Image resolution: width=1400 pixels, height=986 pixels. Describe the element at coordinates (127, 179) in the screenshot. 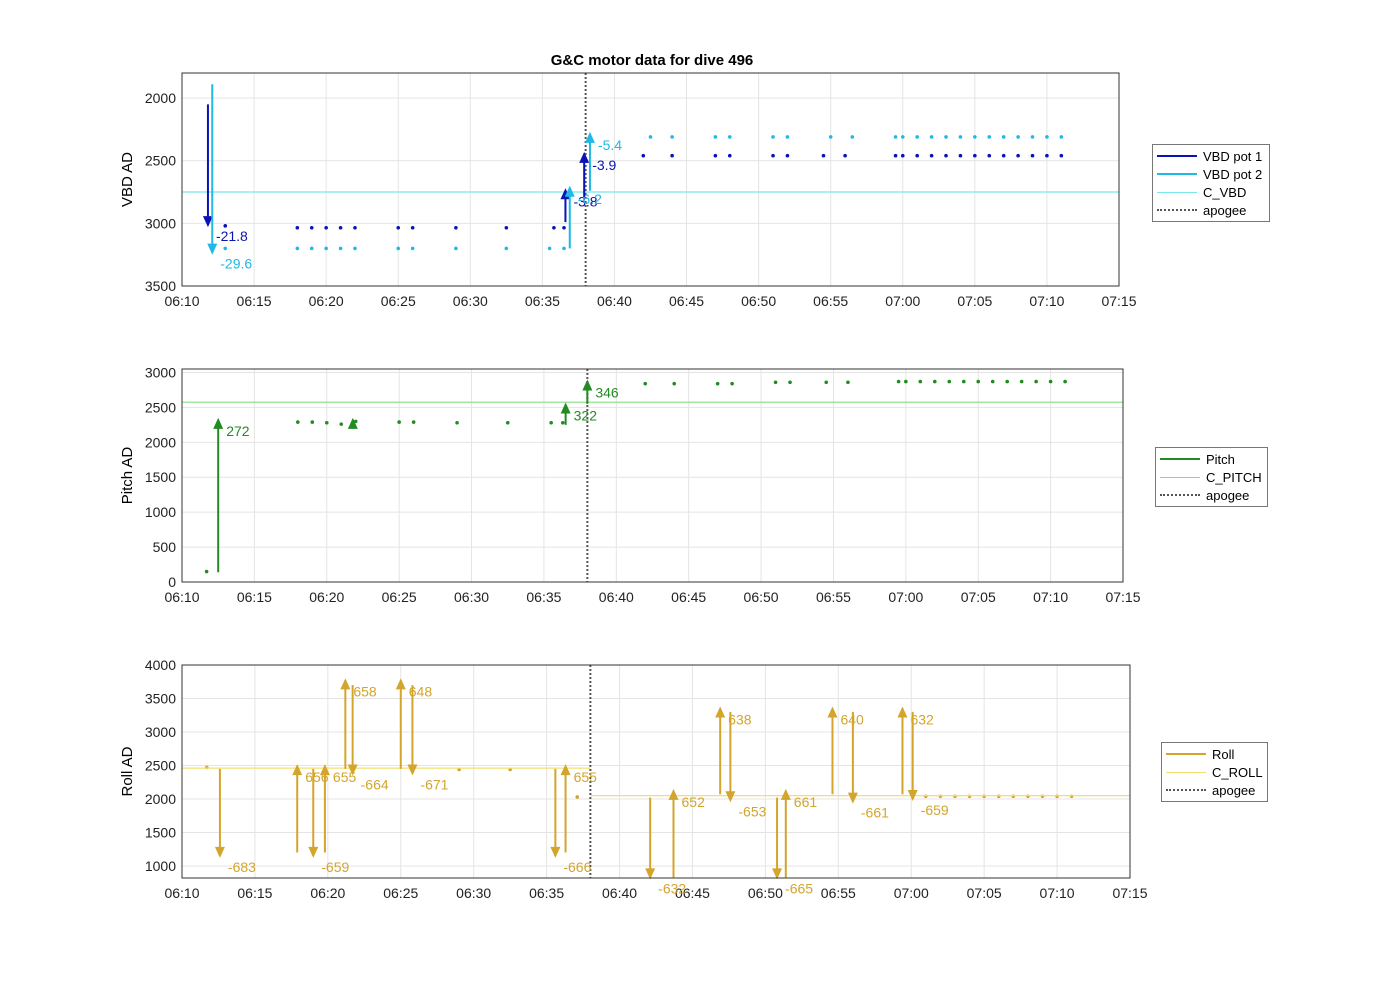

I see `y-axis-label: VBD AD` at that location.